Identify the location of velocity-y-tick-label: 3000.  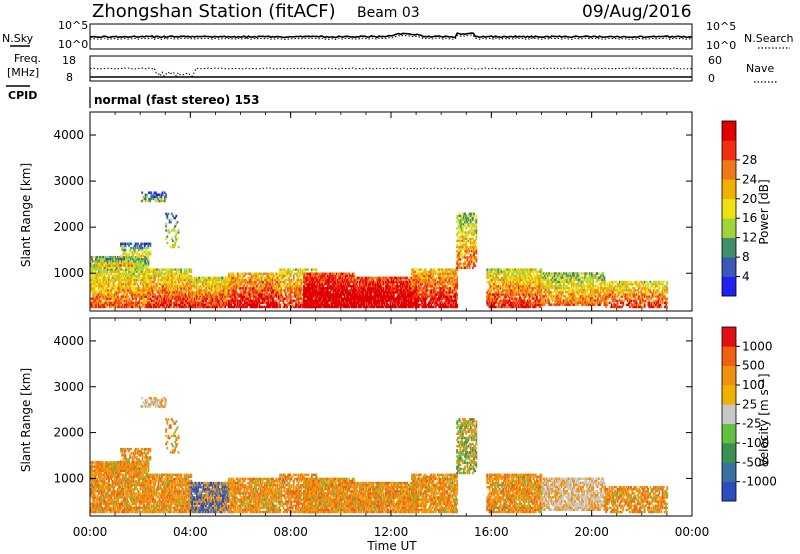
(68, 387).